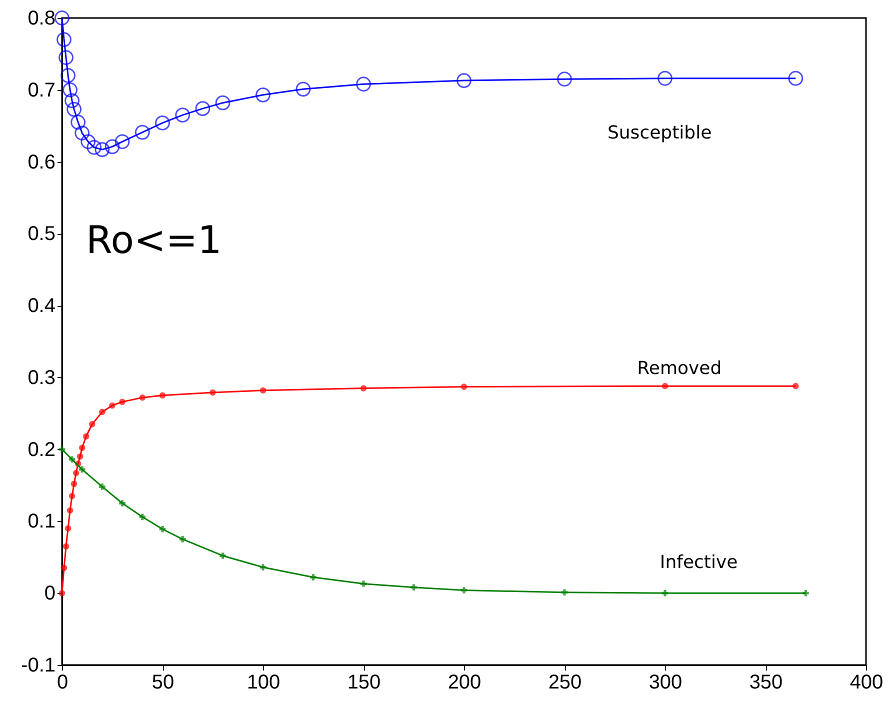 This screenshot has height=701, width=890. Describe the element at coordinates (154, 240) in the screenshot. I see `annotation: Ro<=1` at that location.